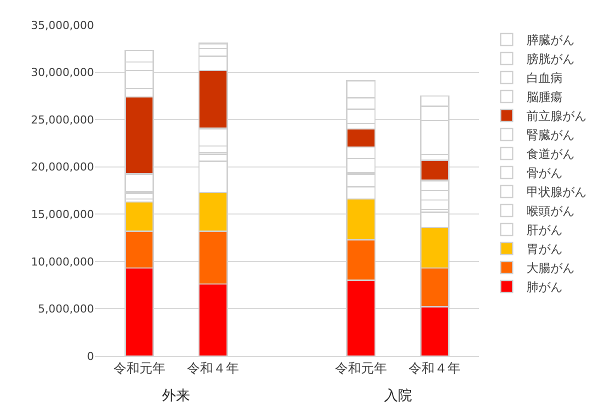 The image size is (604, 416). What do you see at coordinates (90, 356) in the screenshot?
I see `y-tick-label: 0` at bounding box center [90, 356].